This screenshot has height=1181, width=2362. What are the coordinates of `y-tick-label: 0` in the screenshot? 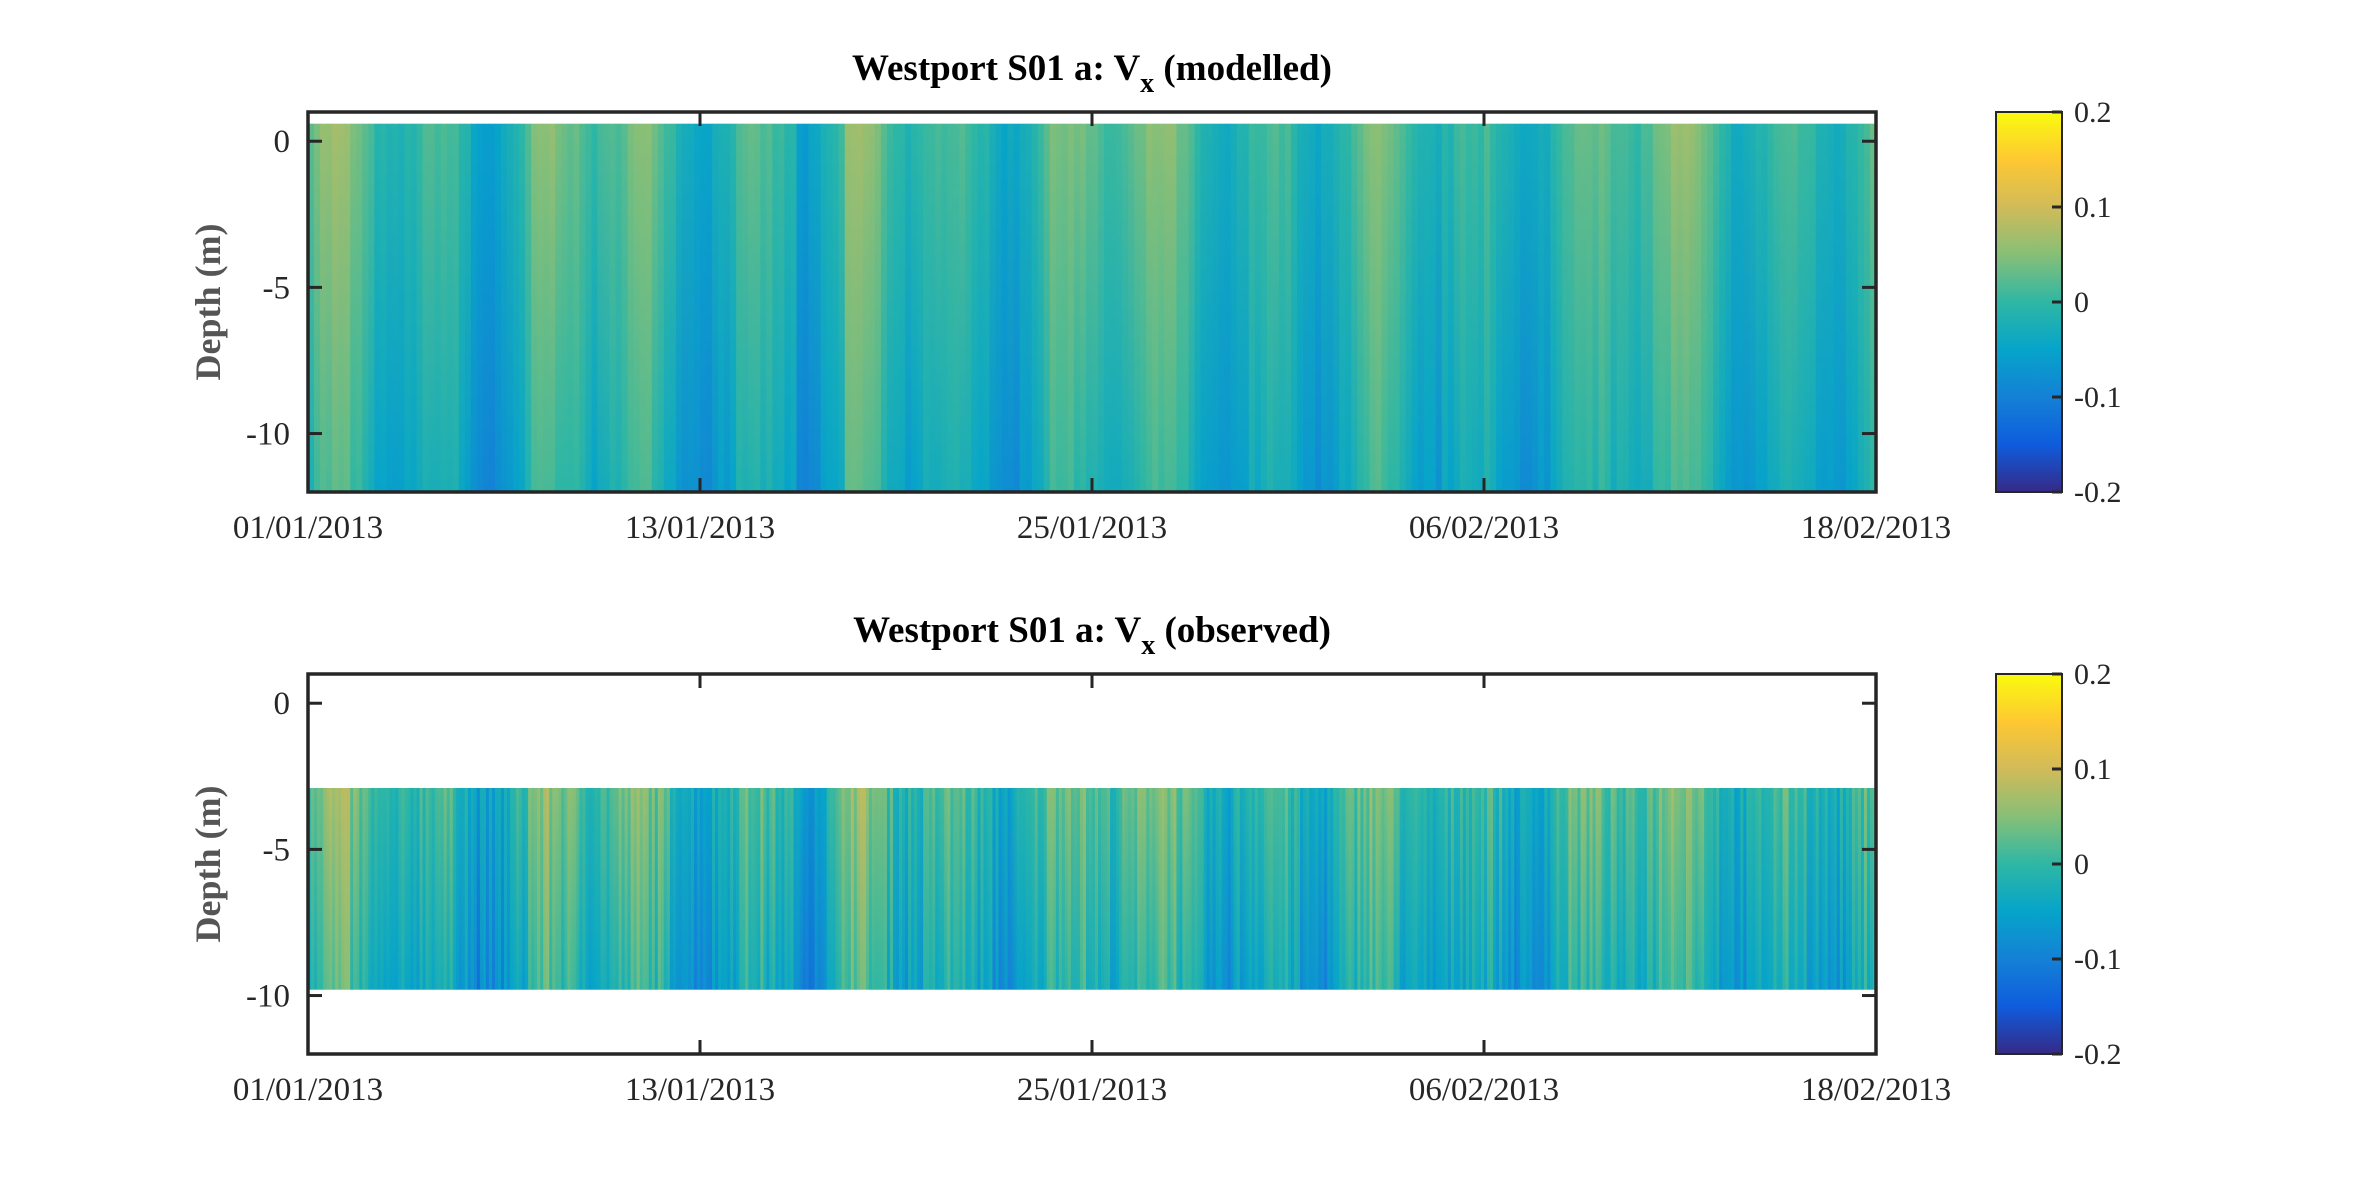 It's located at (282, 704).